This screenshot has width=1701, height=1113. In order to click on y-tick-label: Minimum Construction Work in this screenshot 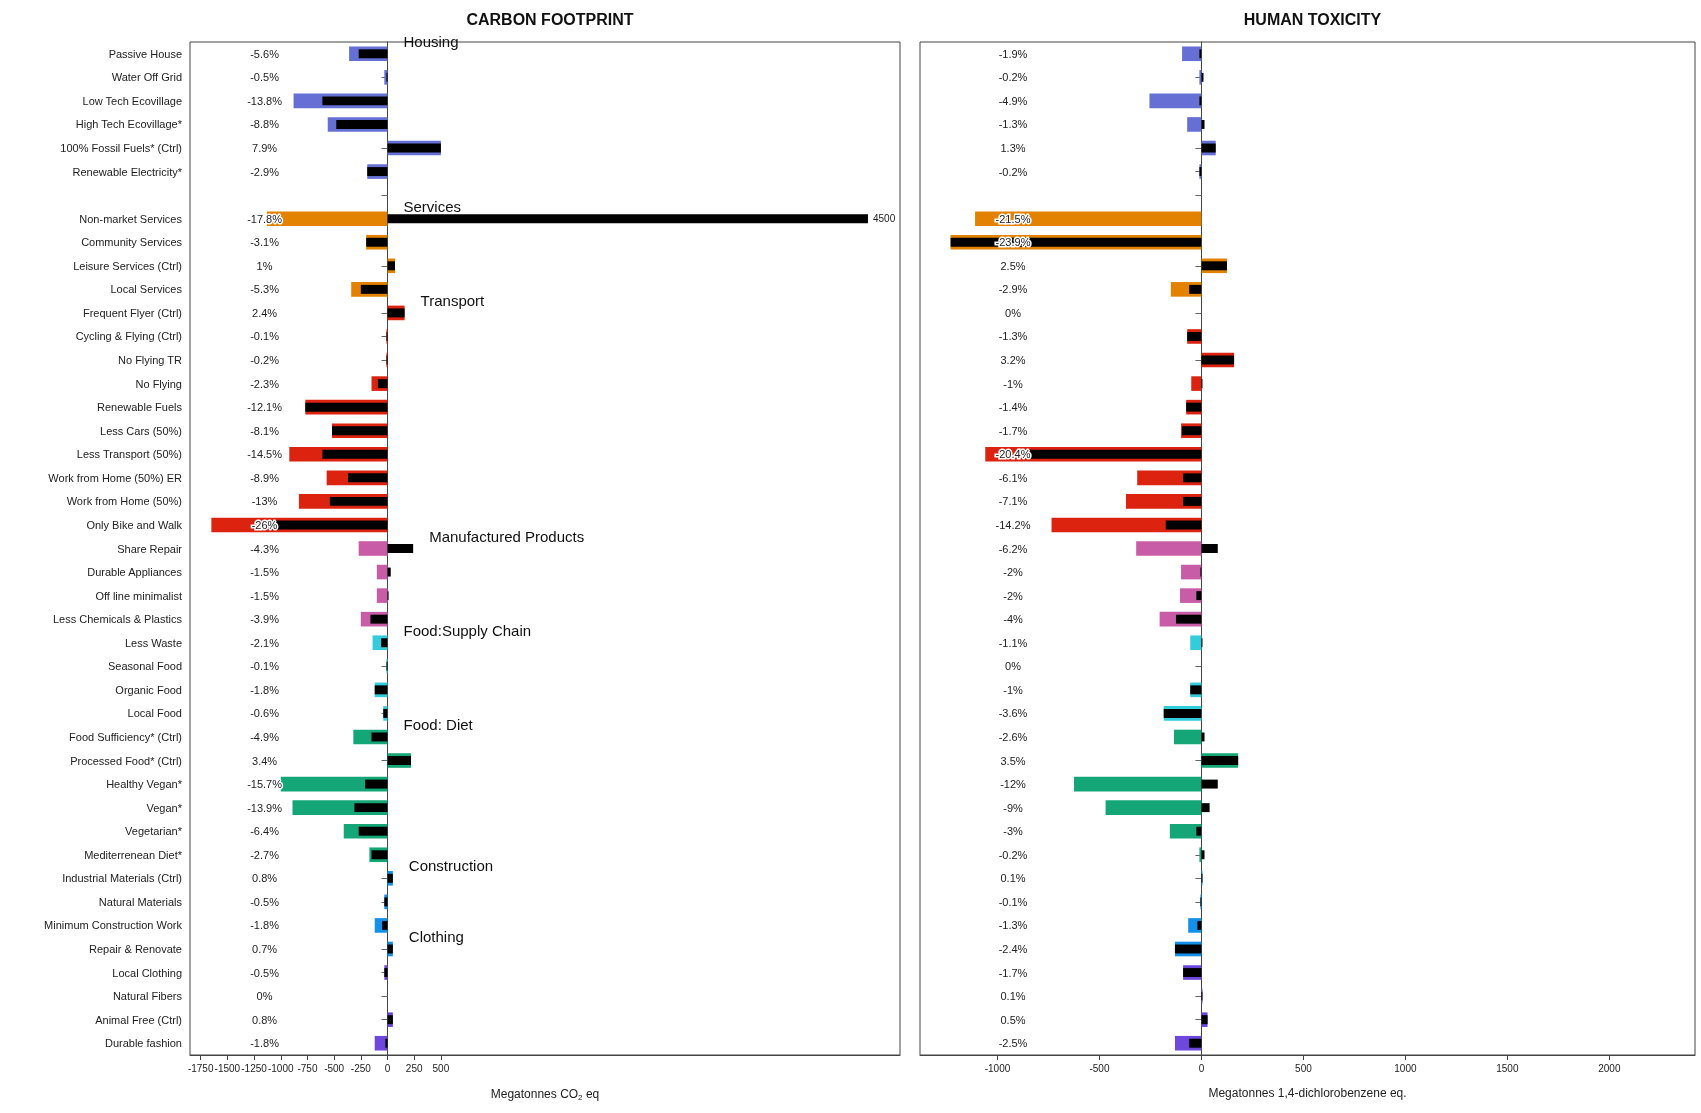, I will do `click(113, 925)`.